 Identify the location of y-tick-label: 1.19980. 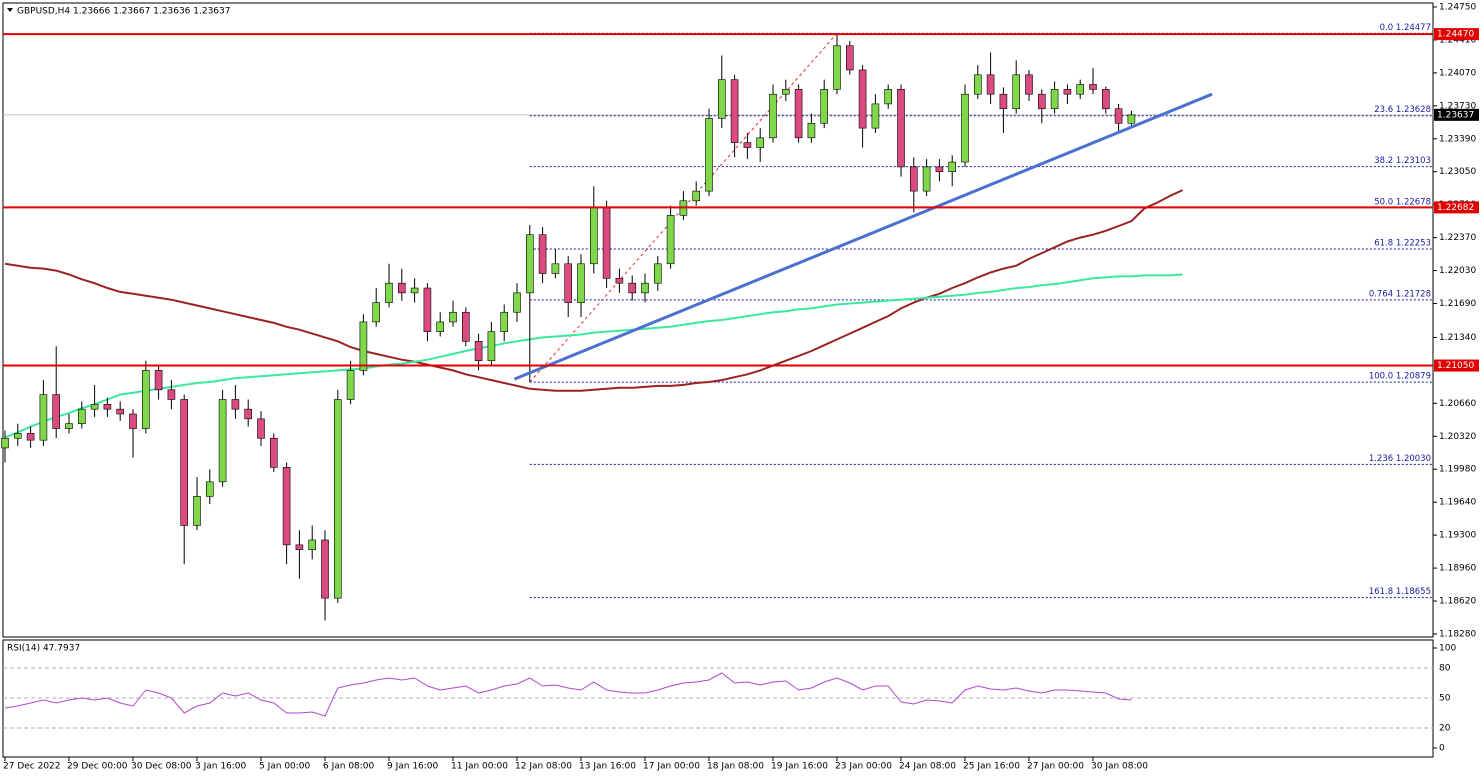
(1457, 470).